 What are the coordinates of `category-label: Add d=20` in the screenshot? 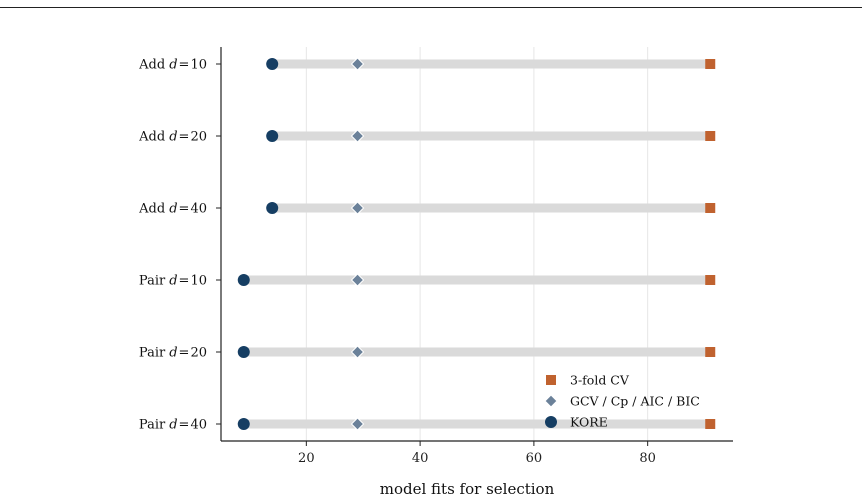 It's located at (172, 137).